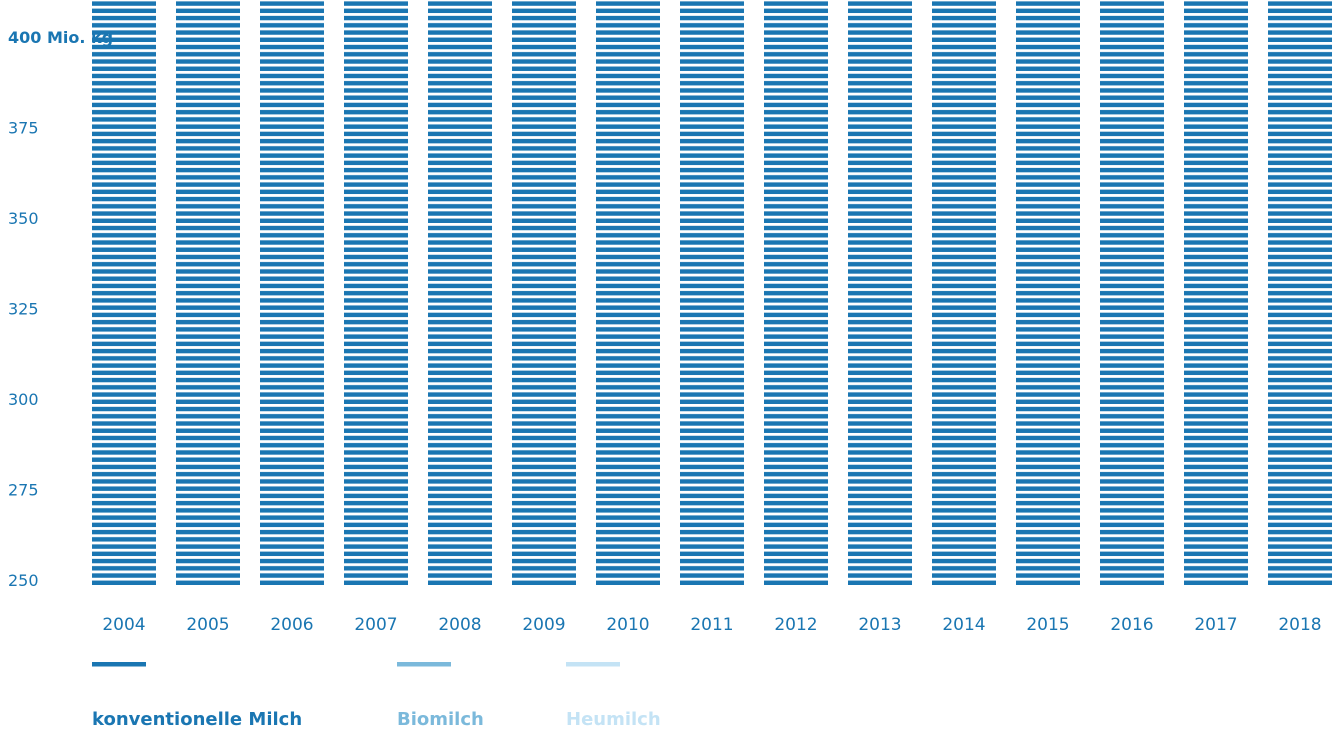 This screenshot has height=731, width=1338. I want to click on legend-label: konventionelle Milch, so click(197, 719).